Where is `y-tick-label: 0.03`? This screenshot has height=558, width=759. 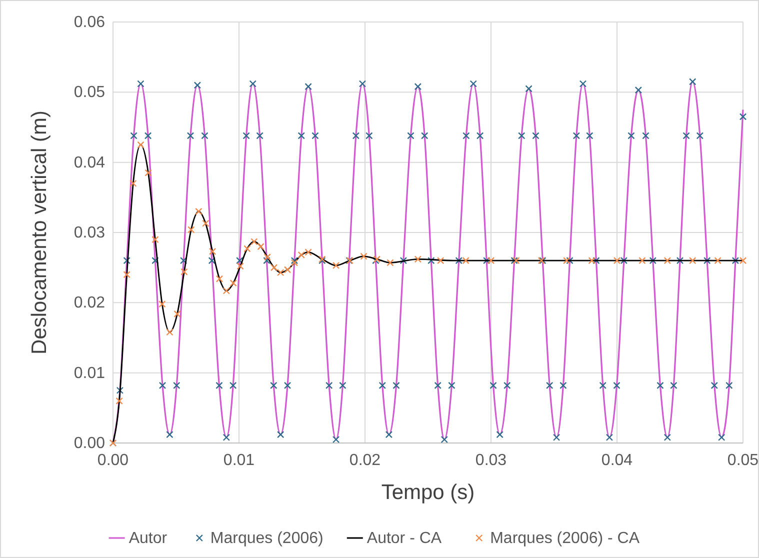 y-tick-label: 0.03 is located at coordinates (90, 233).